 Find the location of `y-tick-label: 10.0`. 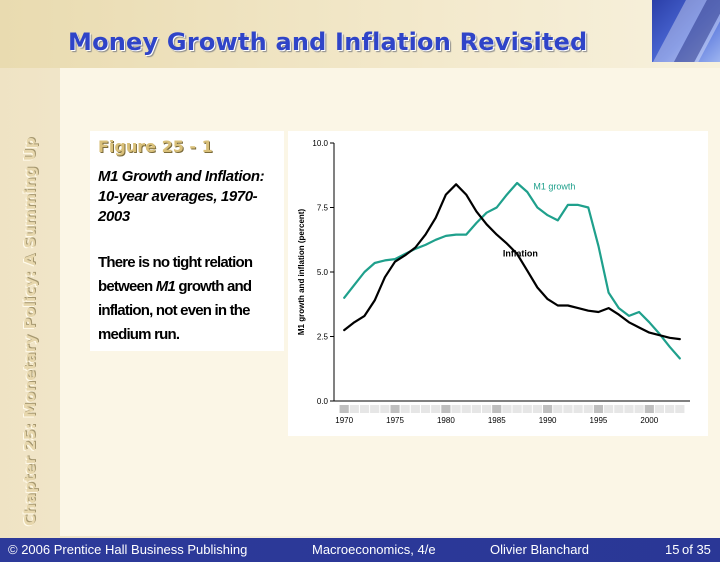

y-tick-label: 10.0 is located at coordinates (320, 143).